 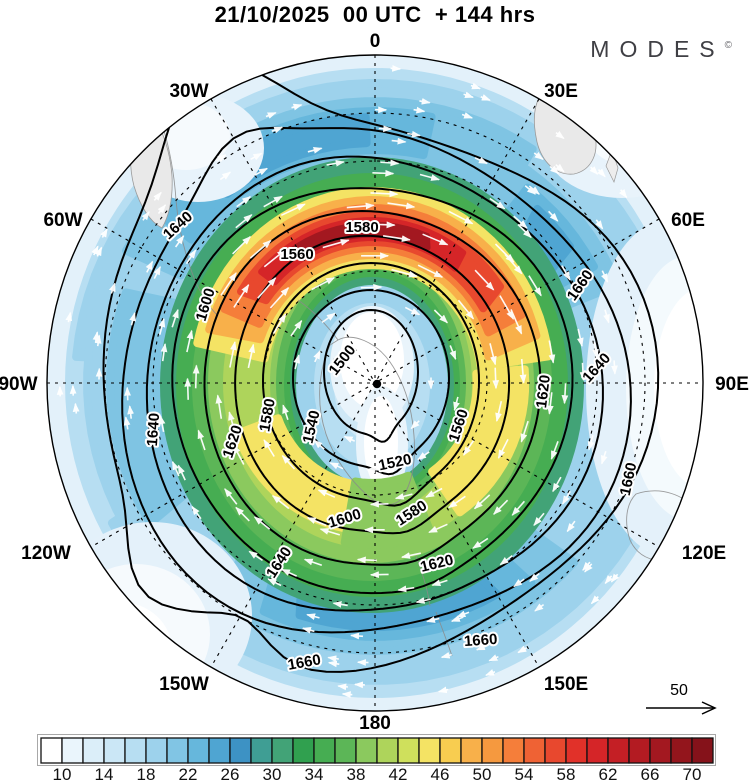 I want to click on contour-label-1640: 1640, so click(x=153, y=429).